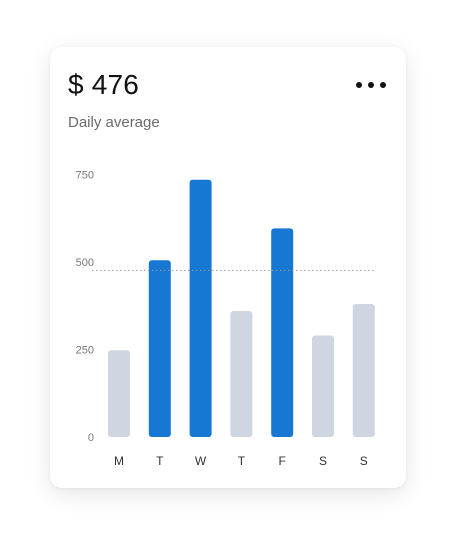 This screenshot has height=541, width=456. What do you see at coordinates (85, 176) in the screenshot?
I see `y-tick-label: 750` at bounding box center [85, 176].